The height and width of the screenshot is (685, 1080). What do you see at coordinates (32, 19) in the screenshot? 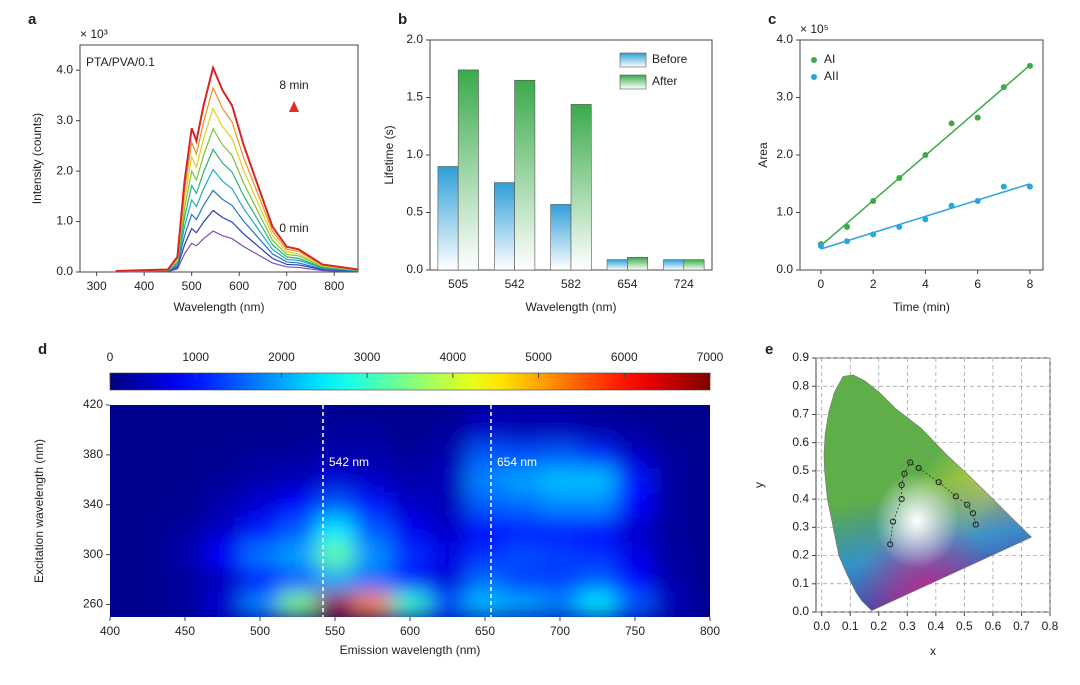
I see `panel-label: a` at bounding box center [32, 19].